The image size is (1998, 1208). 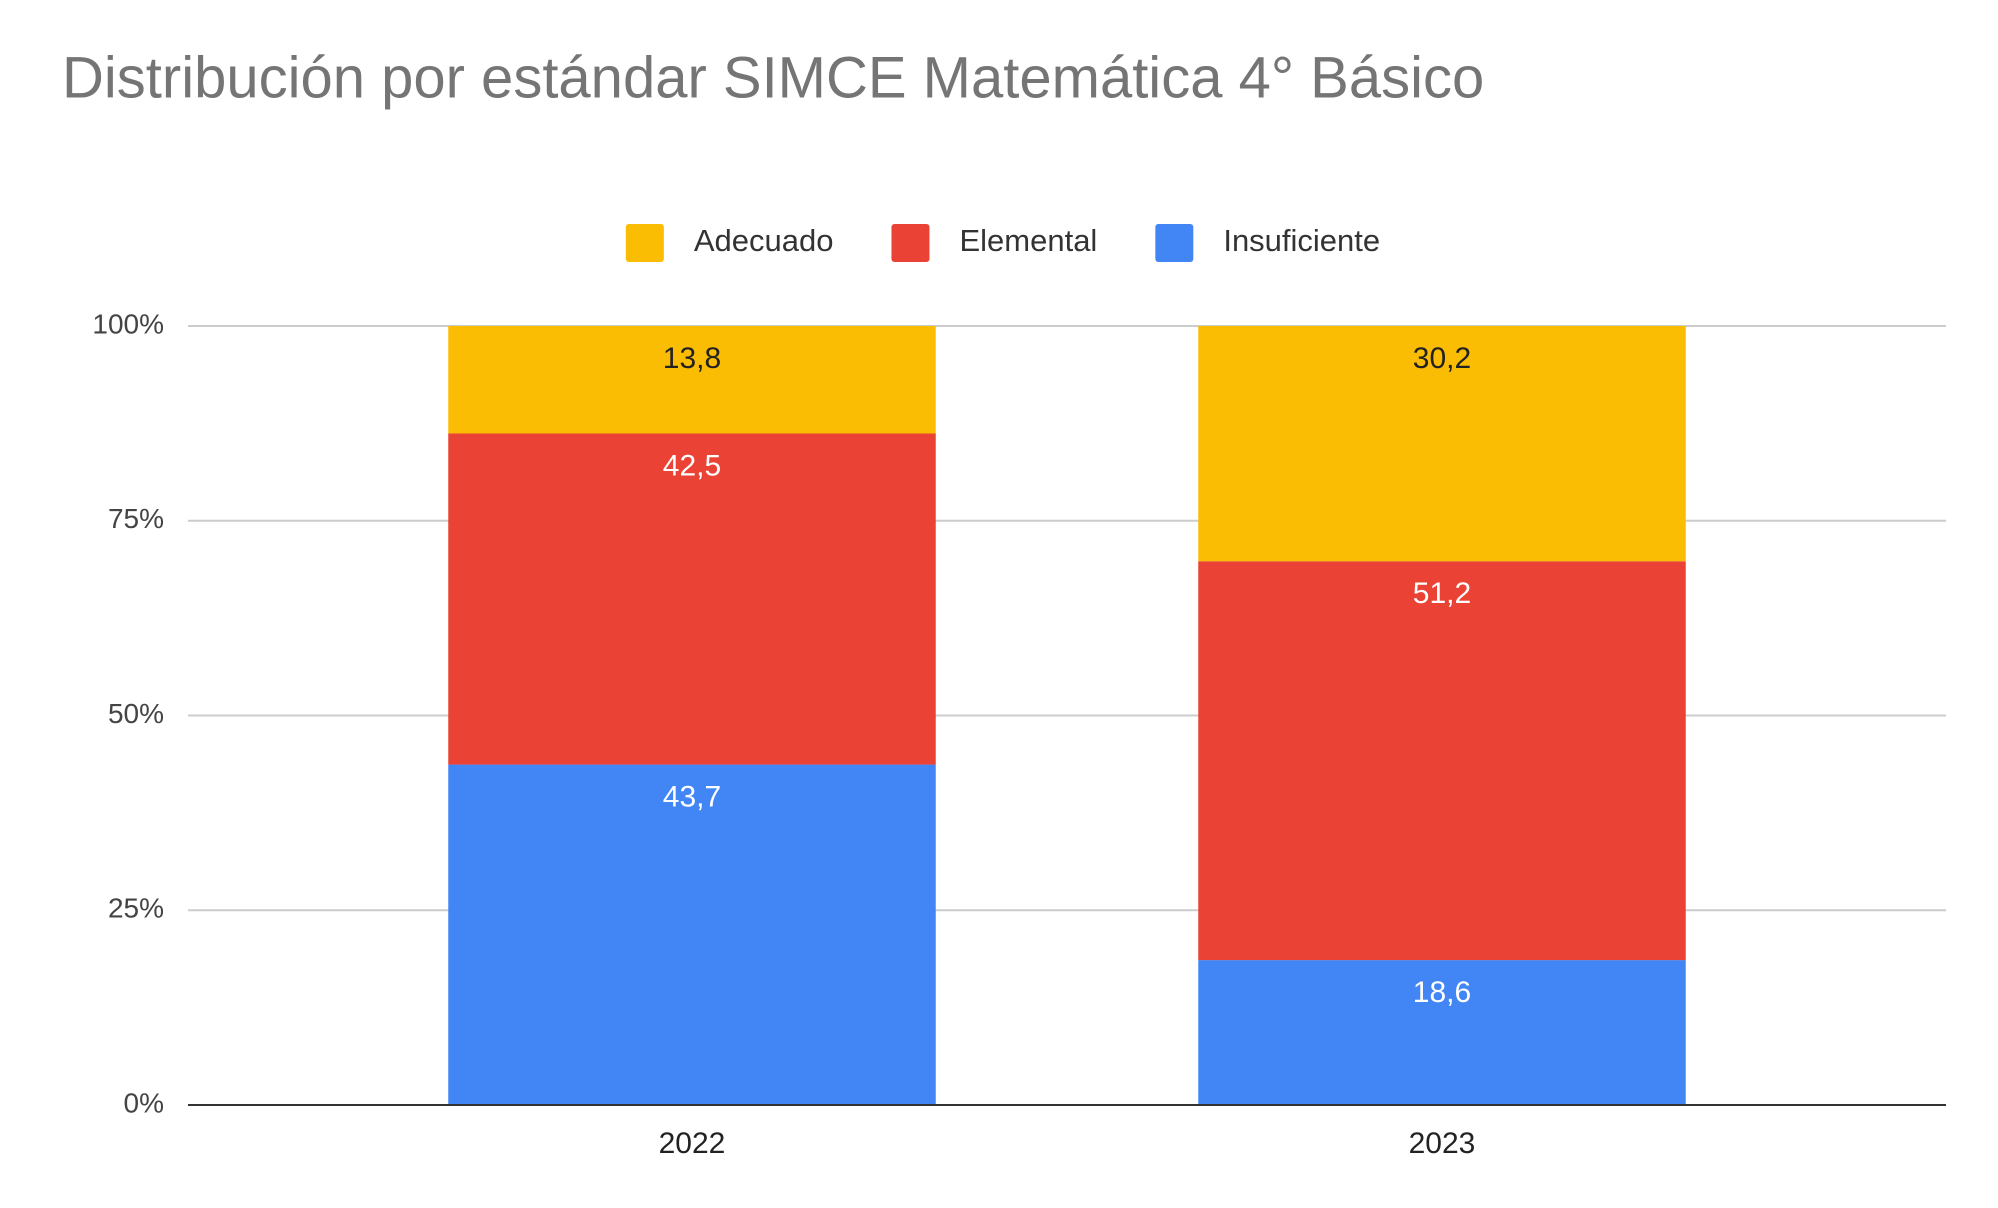 What do you see at coordinates (136, 518) in the screenshot?
I see `y-tick-label: 75%` at bounding box center [136, 518].